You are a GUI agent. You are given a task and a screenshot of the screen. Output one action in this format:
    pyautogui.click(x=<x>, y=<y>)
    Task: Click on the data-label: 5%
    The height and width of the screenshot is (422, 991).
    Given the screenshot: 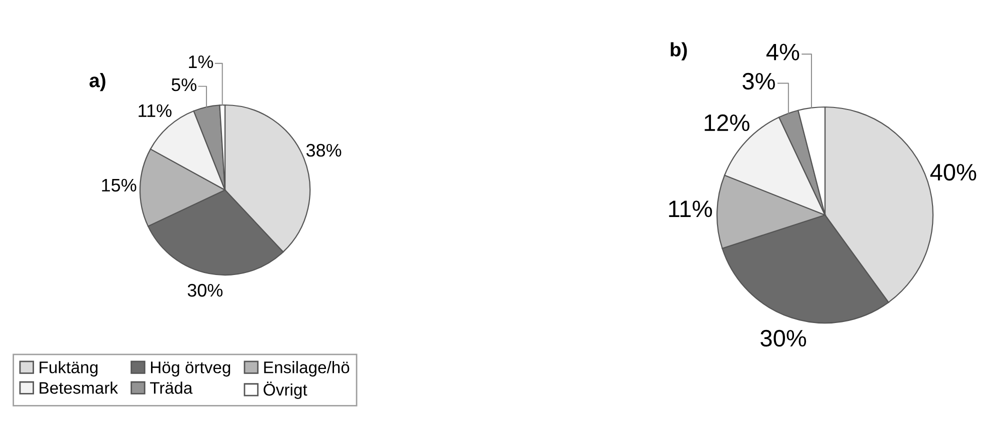 What is the action you would take?
    pyautogui.click(x=184, y=85)
    